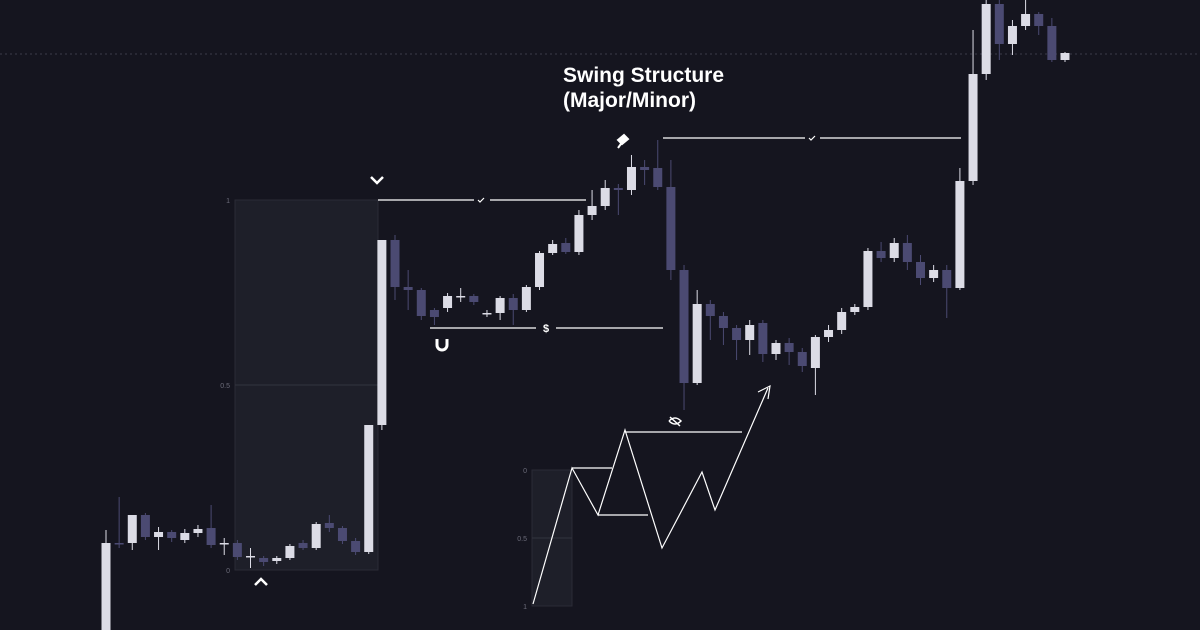 The height and width of the screenshot is (630, 1200). I want to click on hammer-icon, so click(623, 141).